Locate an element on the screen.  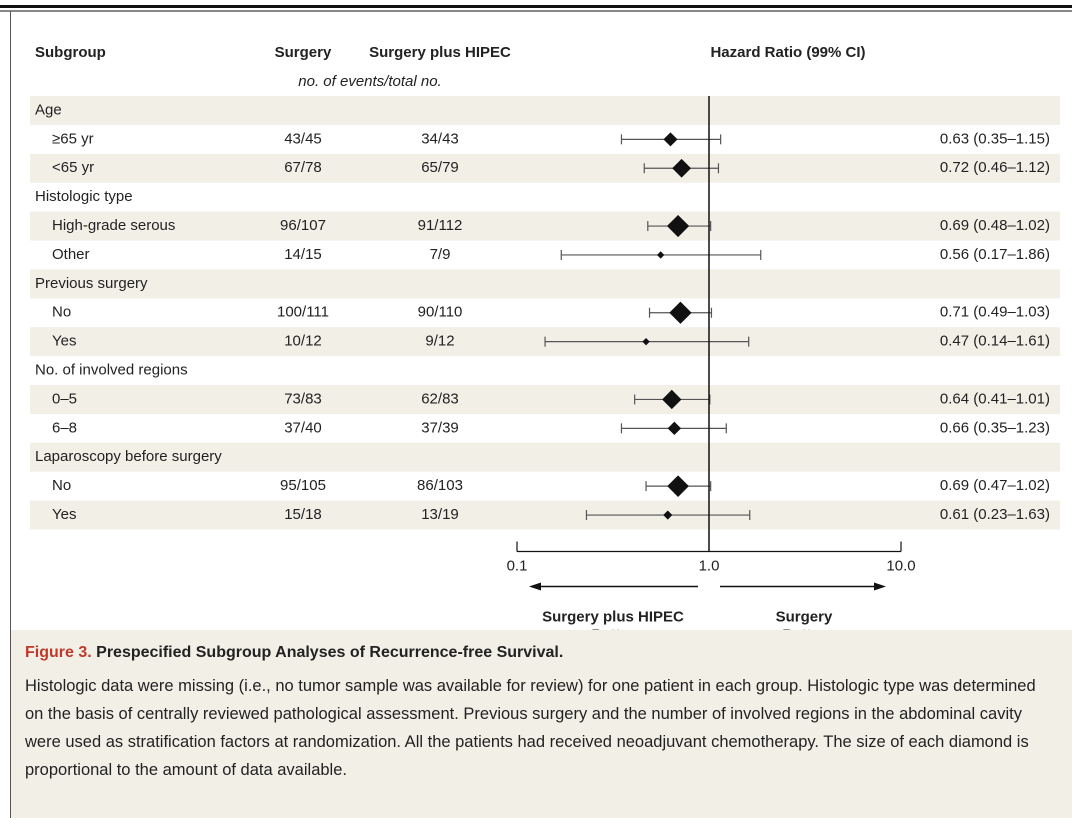
hipec-count: 86/103 is located at coordinates (440, 485).